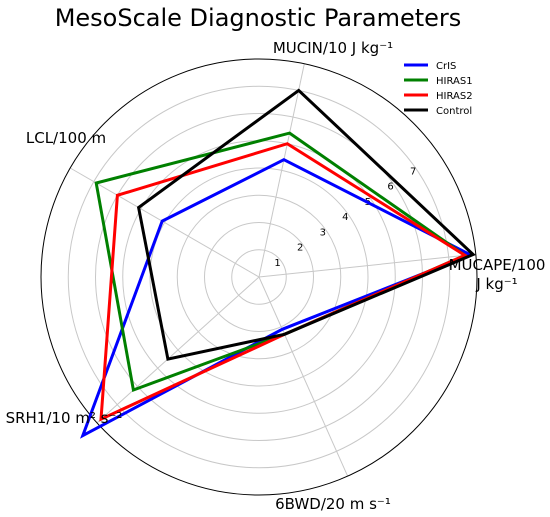  I want to click on axis-label: MUCIN/10 J kg⁻¹, so click(333, 48).